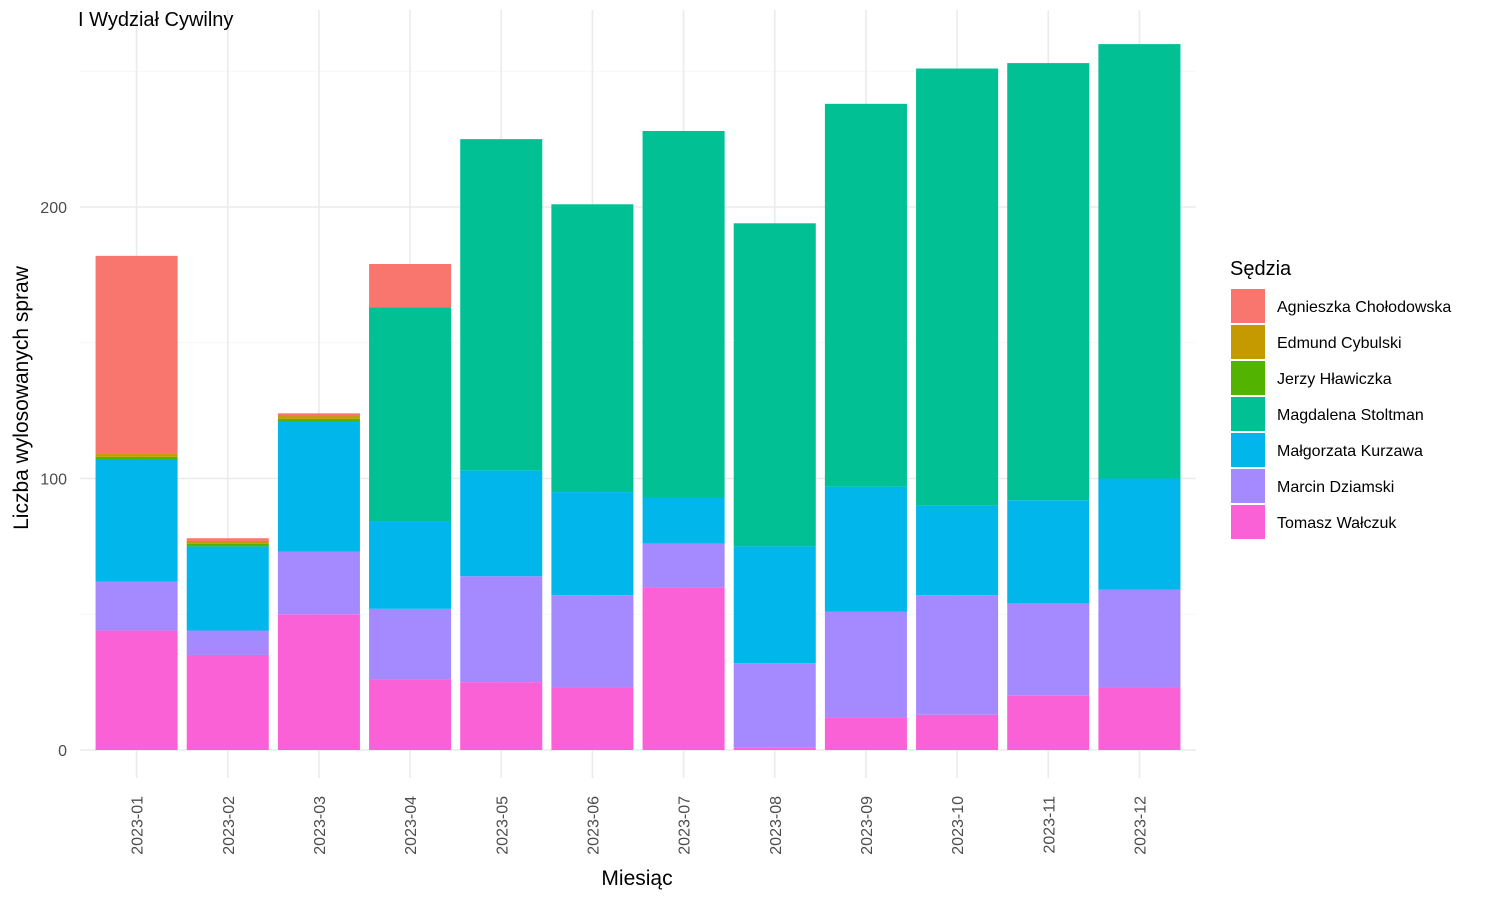  I want to click on y-tick-label: 0, so click(62, 751).